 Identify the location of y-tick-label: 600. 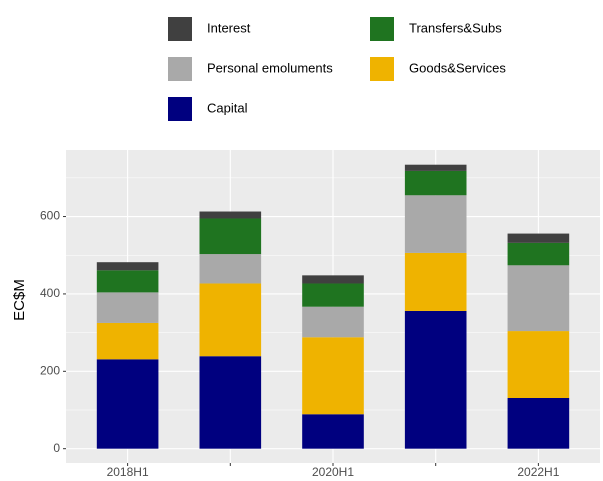
(50, 216).